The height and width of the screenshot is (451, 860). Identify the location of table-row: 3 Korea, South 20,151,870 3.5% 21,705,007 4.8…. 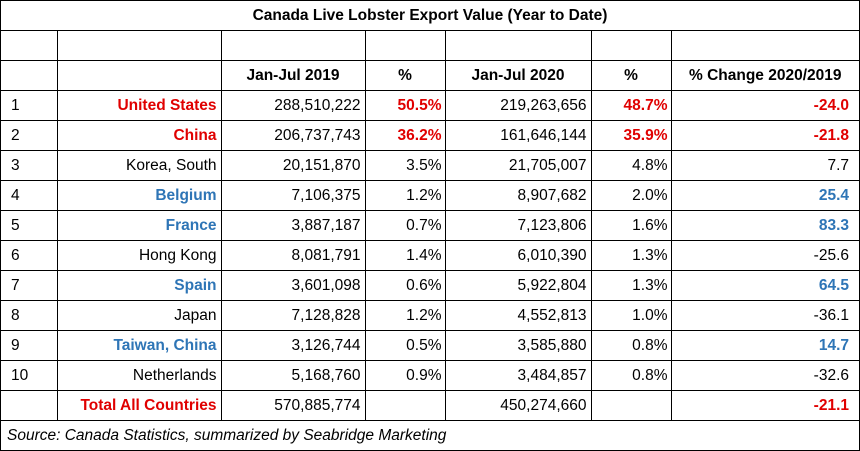
(430, 165).